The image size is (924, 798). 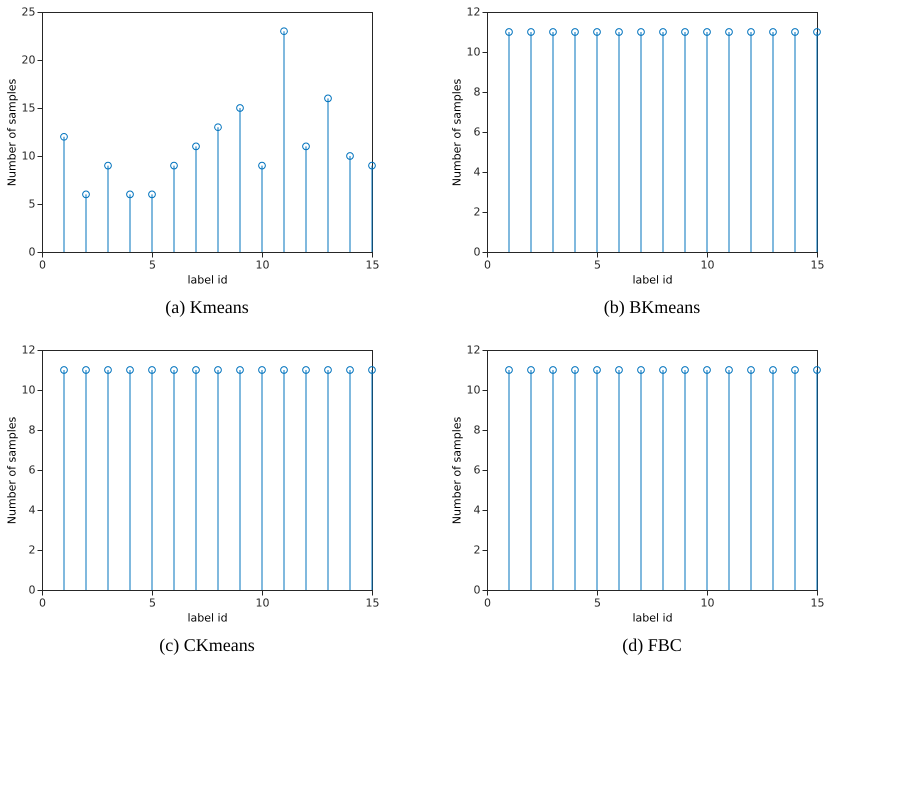 I want to click on y-tick-label: 20, so click(x=29, y=60).